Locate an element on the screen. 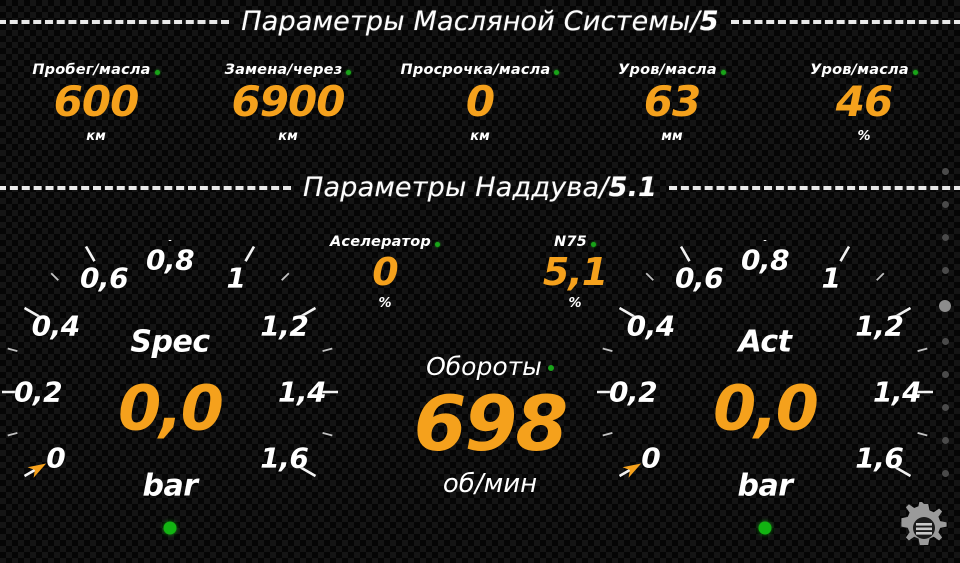 Image resolution: width=960 pixels, height=563 pixels. readout-value: 46 is located at coordinates (864, 101).